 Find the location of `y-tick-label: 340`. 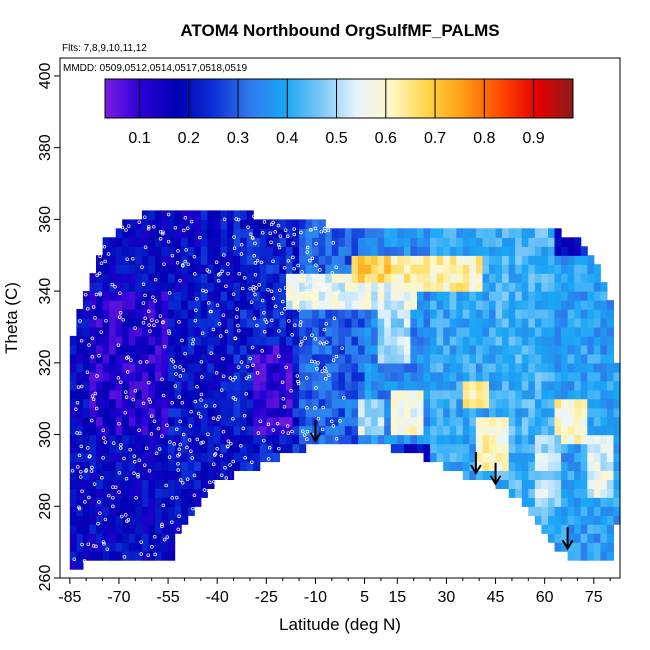

y-tick-label: 340 is located at coordinates (45, 291).